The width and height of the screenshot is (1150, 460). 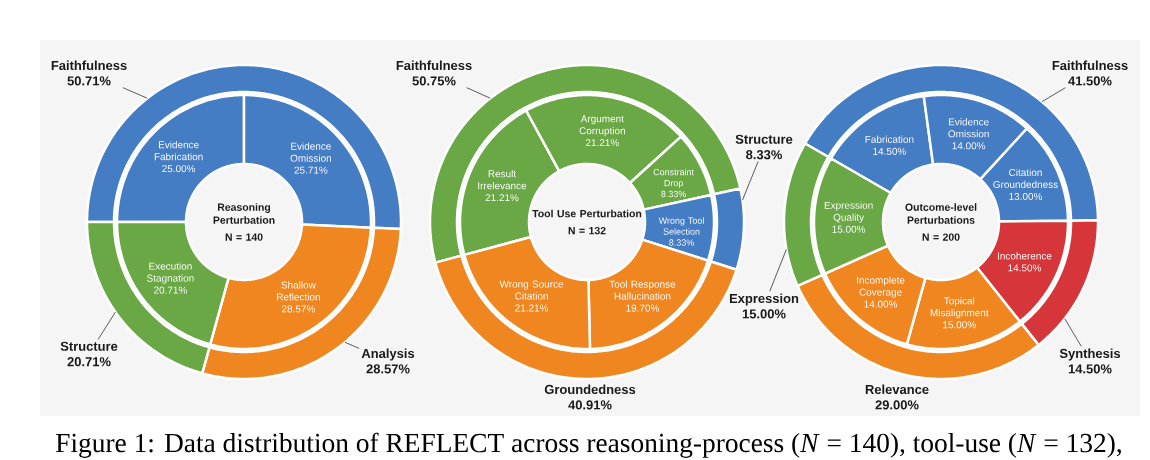 I want to click on slice-label: Argument Corruption, so click(x=602, y=126).